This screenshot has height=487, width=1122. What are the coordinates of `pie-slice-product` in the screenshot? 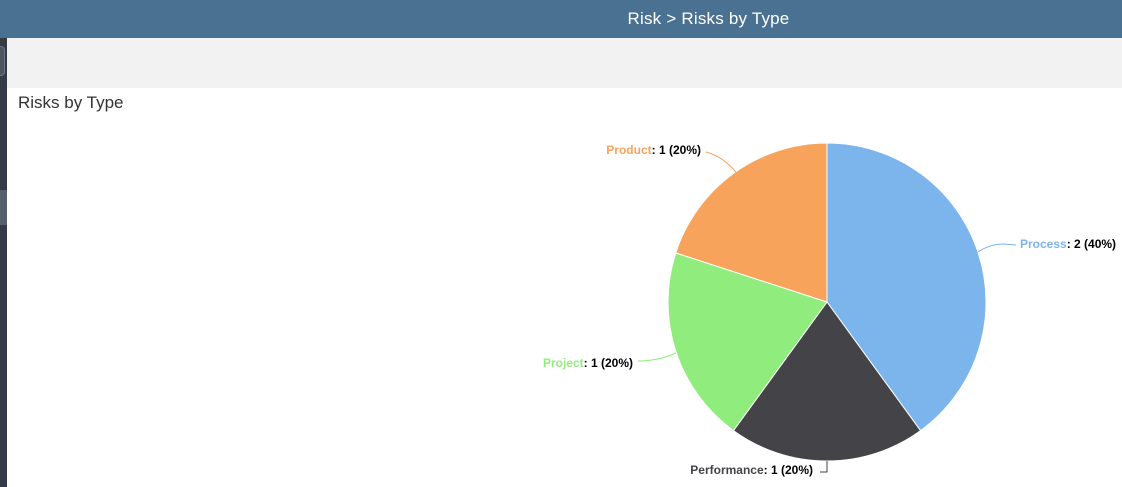 It's located at (751, 222).